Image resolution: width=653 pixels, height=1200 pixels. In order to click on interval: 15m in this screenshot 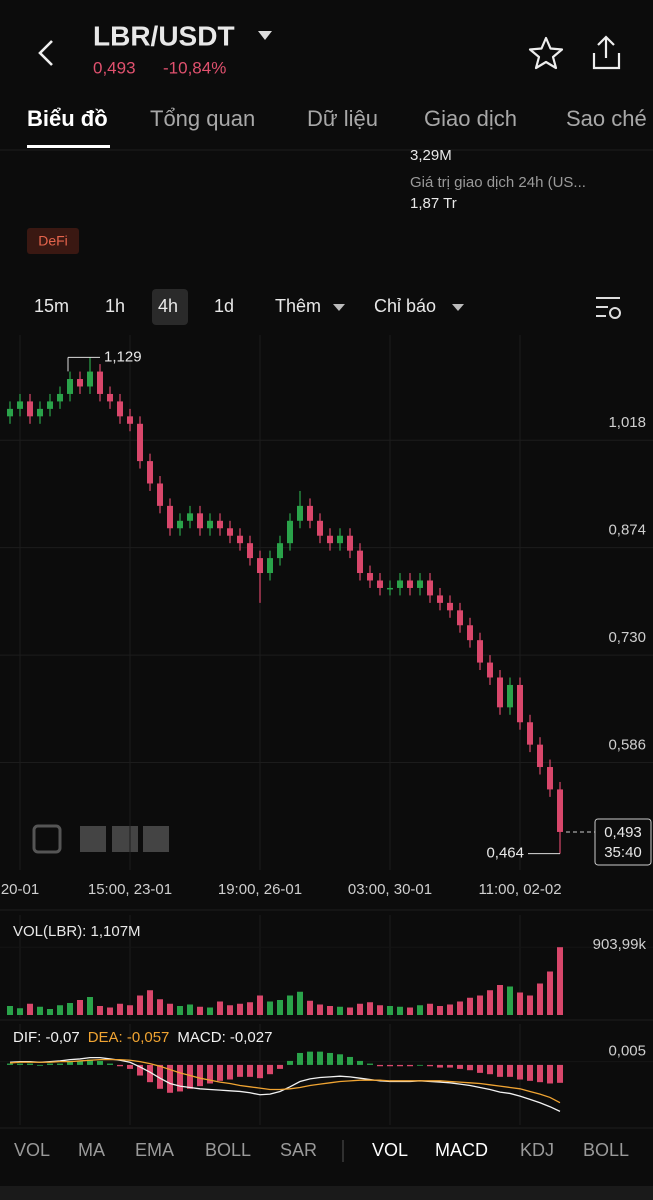, I will do `click(51, 306)`.